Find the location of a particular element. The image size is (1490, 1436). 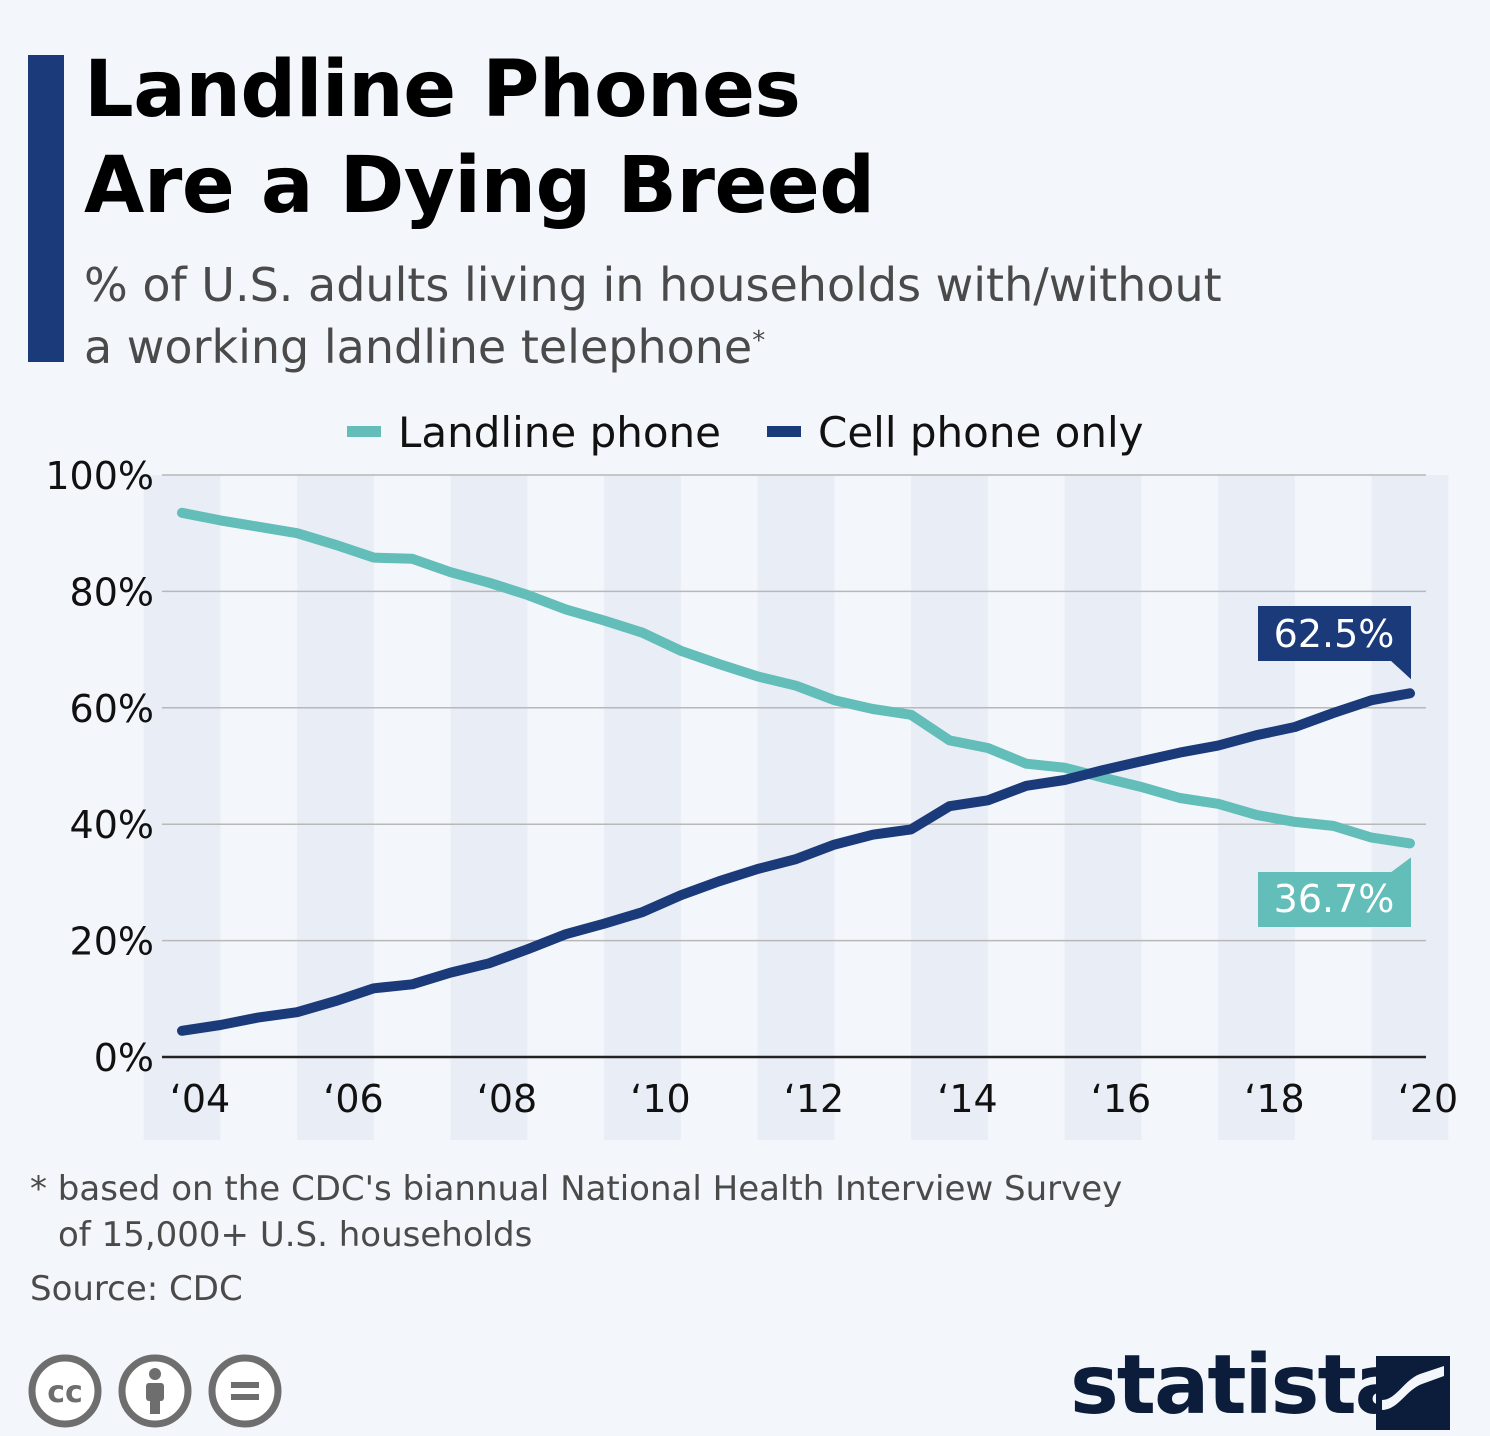

legend-swatch-cell-only is located at coordinates (784, 431).